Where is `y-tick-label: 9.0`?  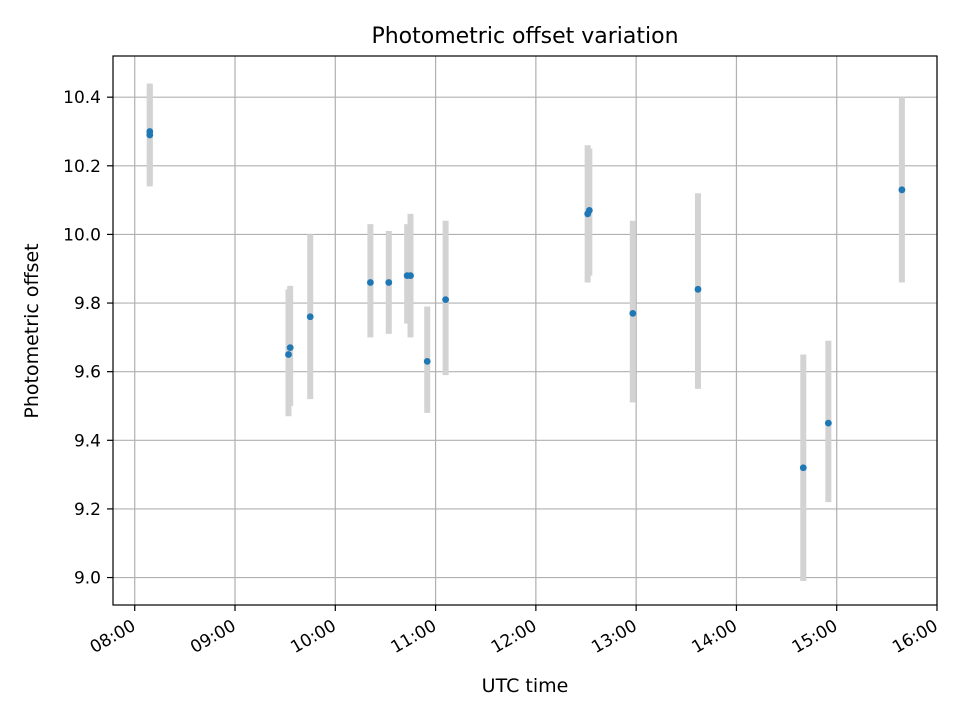
y-tick-label: 9.0 is located at coordinates (87, 579).